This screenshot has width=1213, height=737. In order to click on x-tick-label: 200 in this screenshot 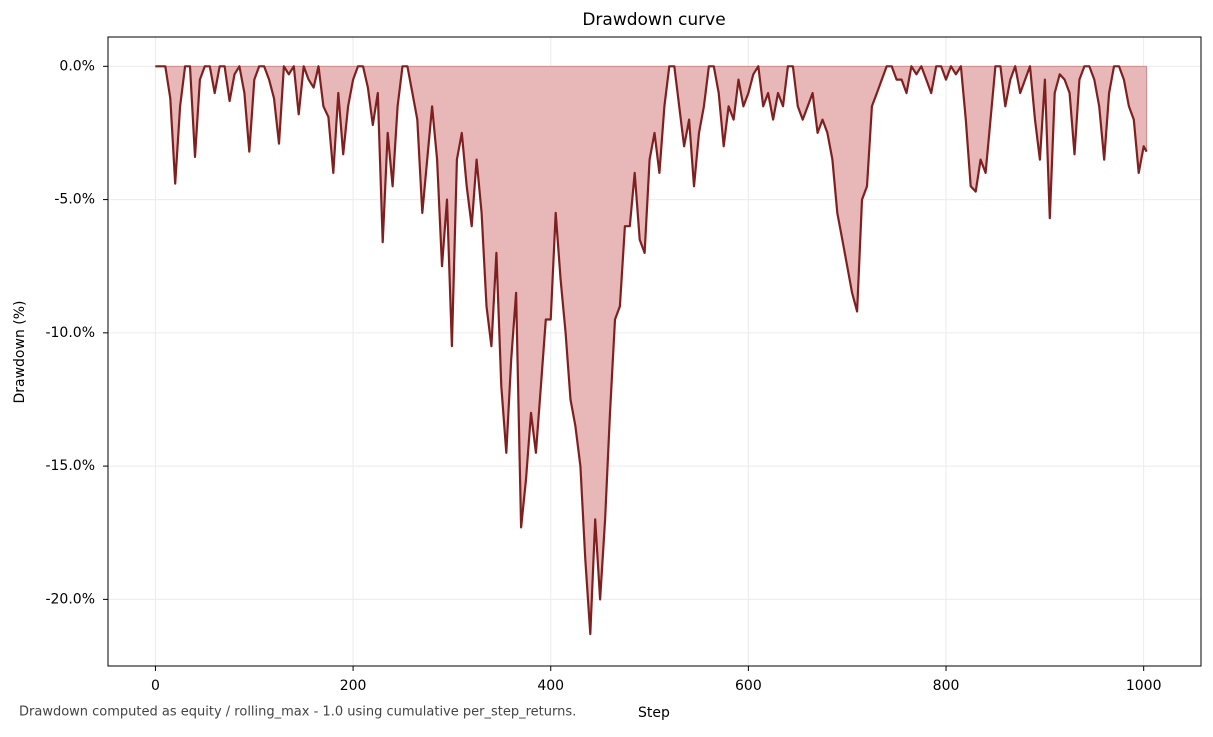, I will do `click(353, 686)`.